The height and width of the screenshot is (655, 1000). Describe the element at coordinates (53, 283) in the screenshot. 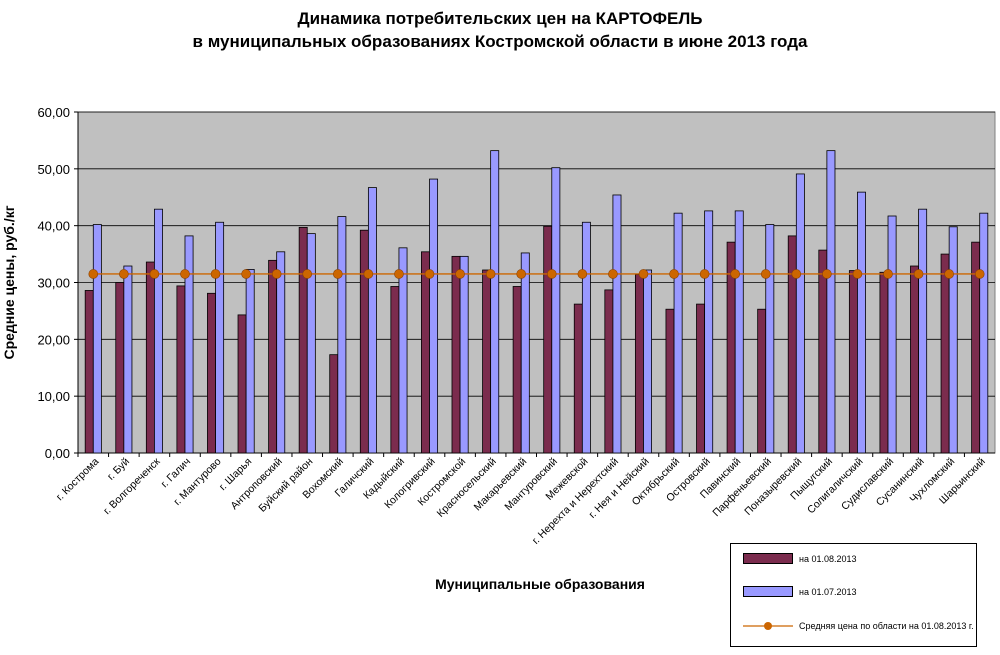

I see `y-tick-label: 30,00` at that location.